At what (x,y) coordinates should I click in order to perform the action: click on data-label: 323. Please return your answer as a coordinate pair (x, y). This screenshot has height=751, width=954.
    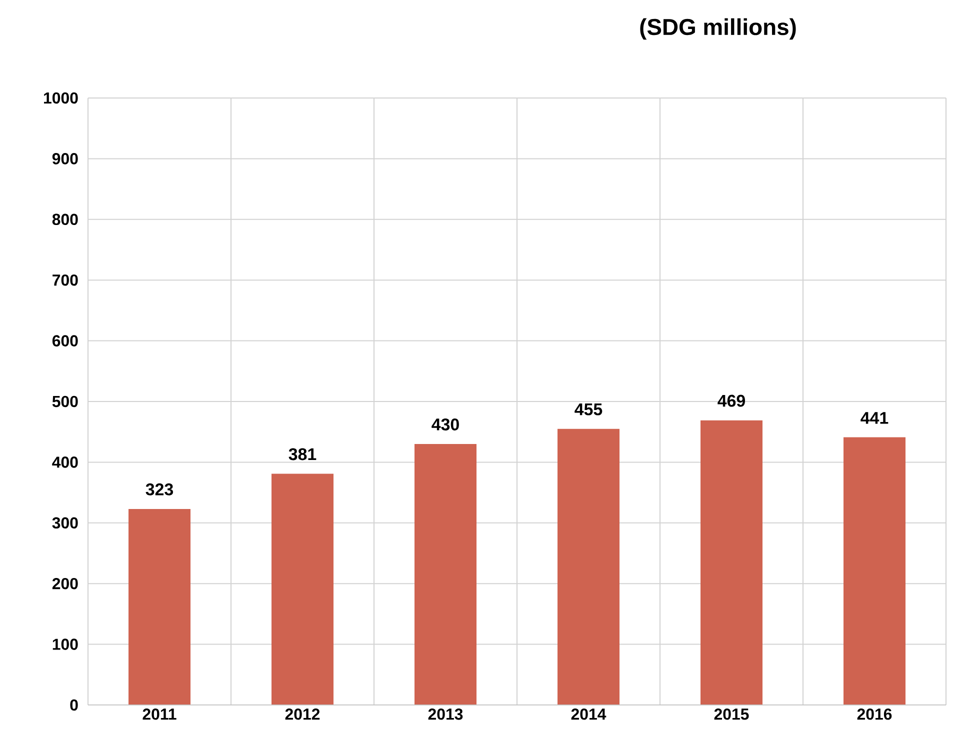
    Looking at the image, I should click on (160, 489).